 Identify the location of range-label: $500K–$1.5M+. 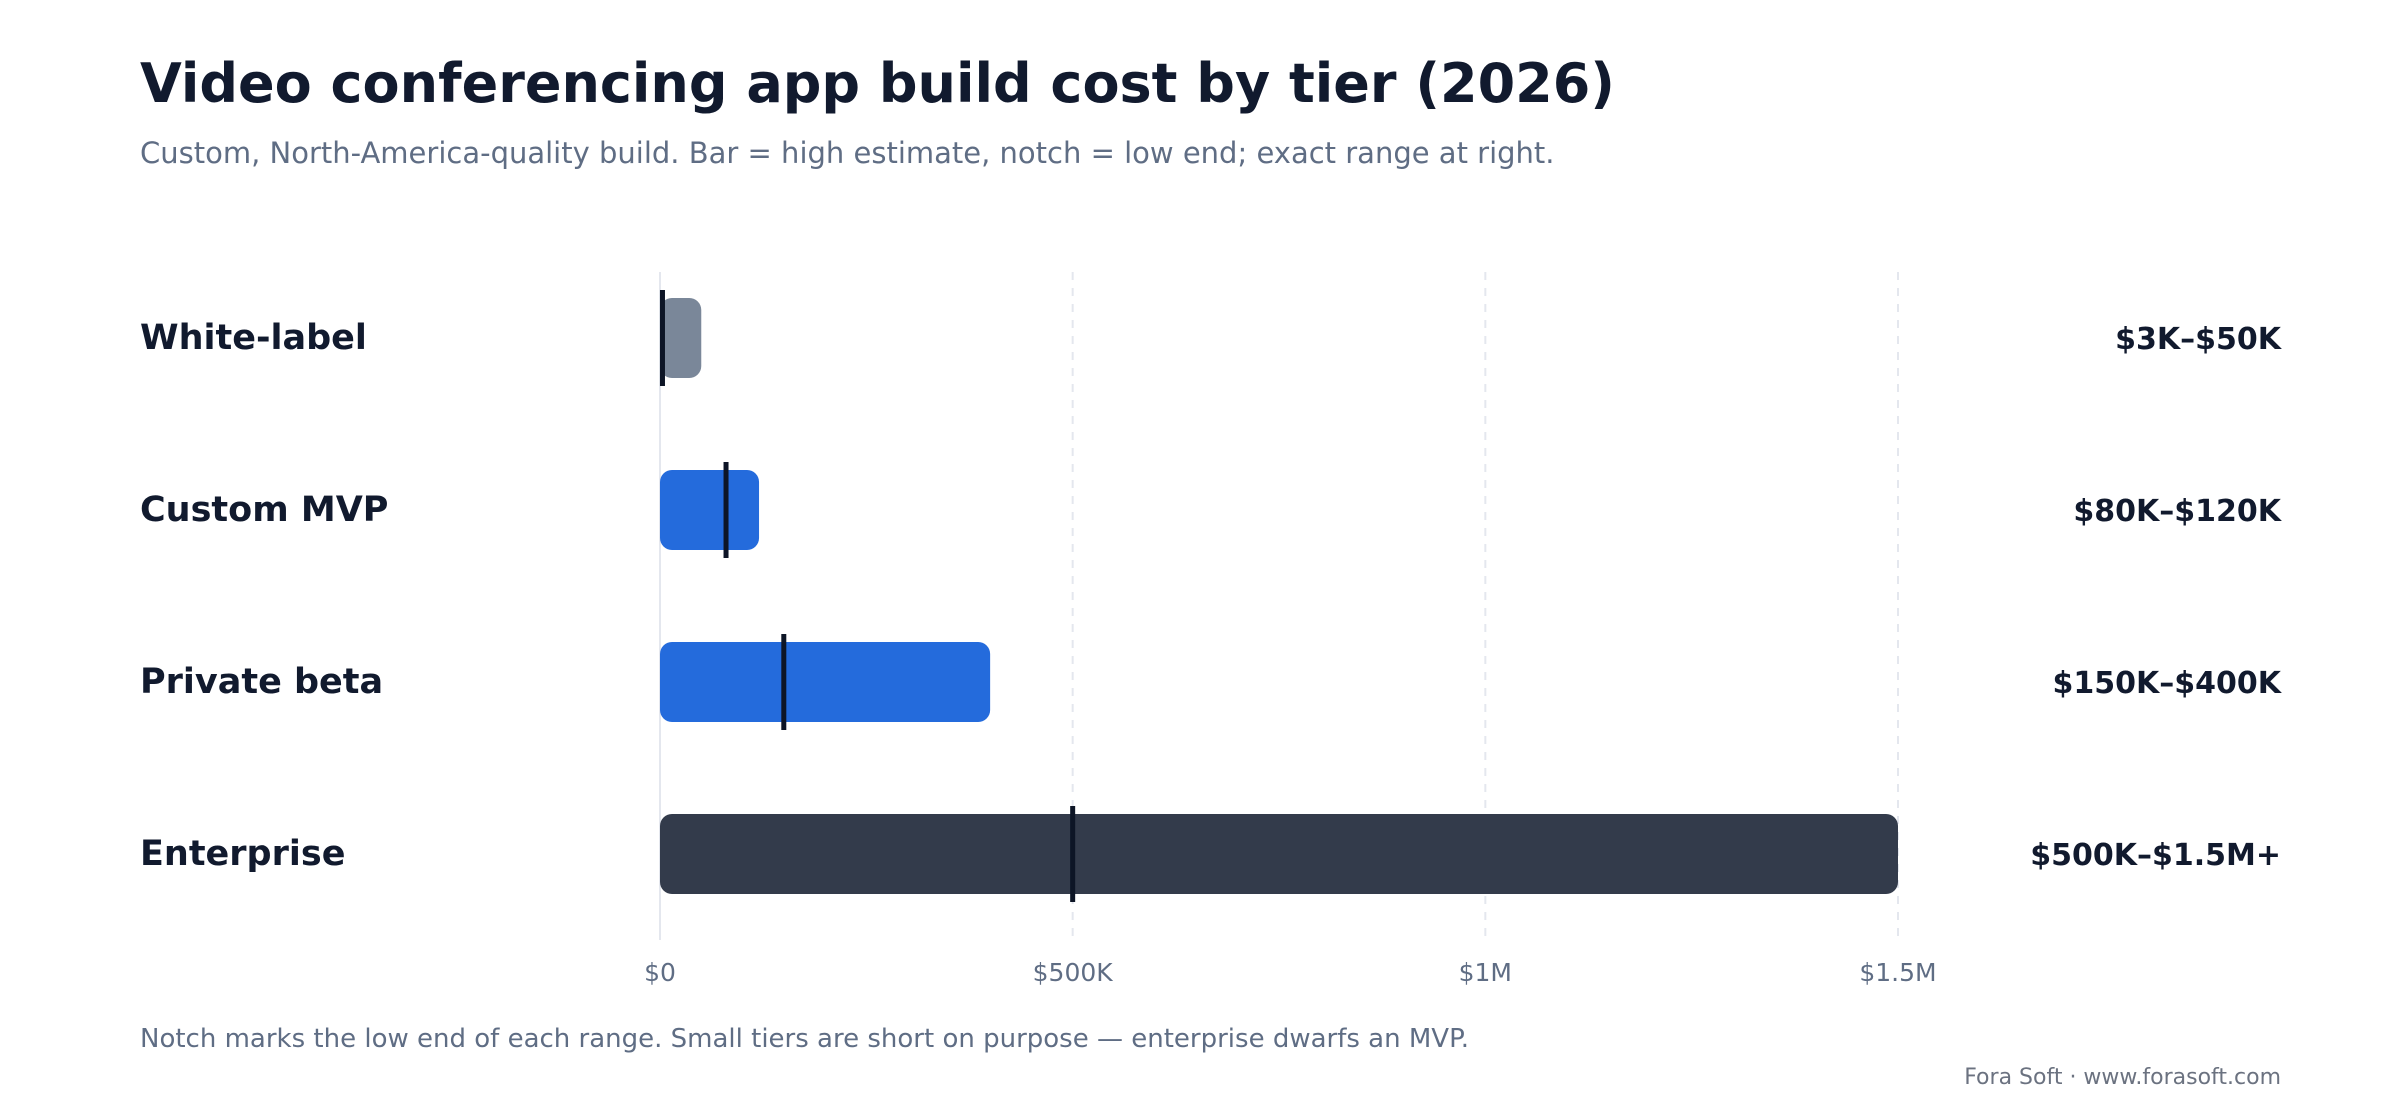
(2155, 855).